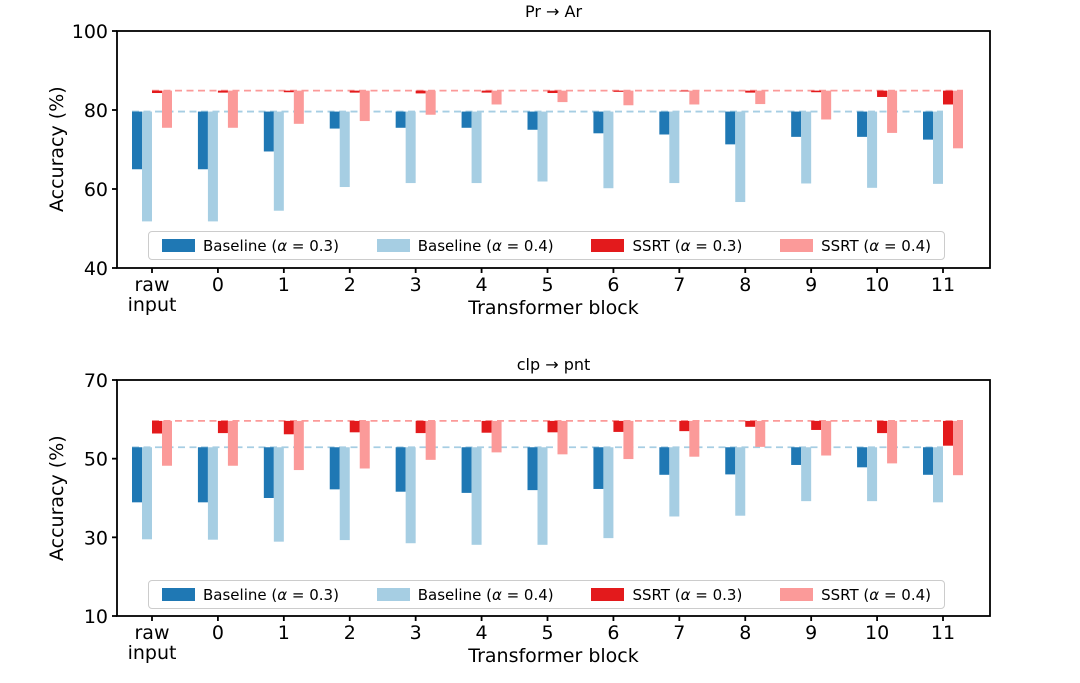 The image size is (1080, 683). I want to click on y-axis-label: Accuracy (%), so click(57, 498).